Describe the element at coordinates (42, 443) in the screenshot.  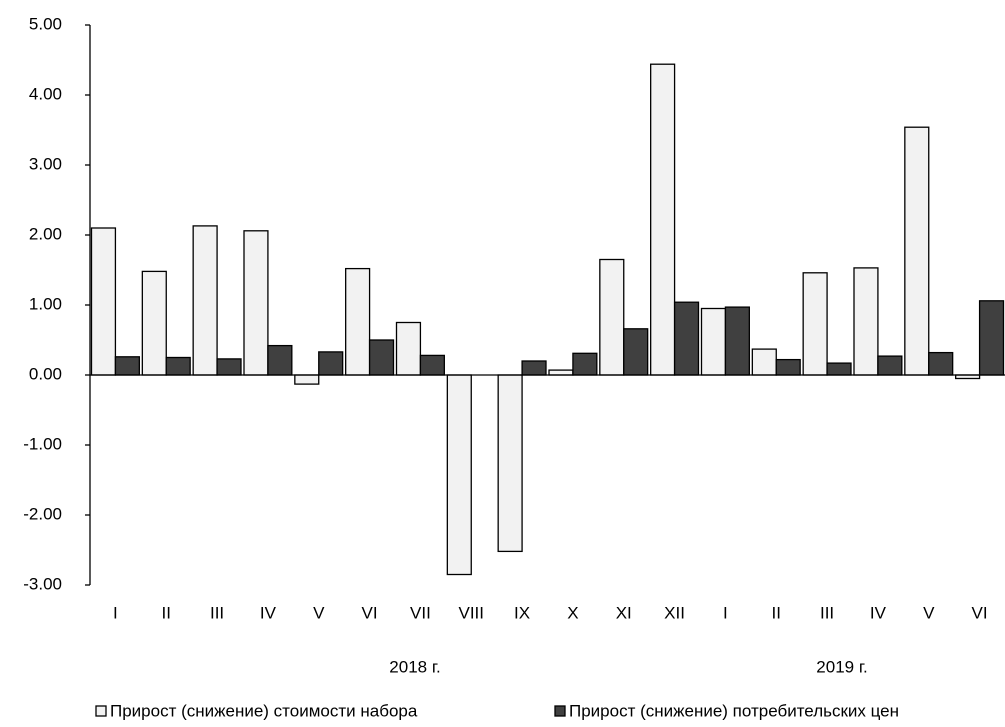
I see `y-tick-label: -1.00` at that location.